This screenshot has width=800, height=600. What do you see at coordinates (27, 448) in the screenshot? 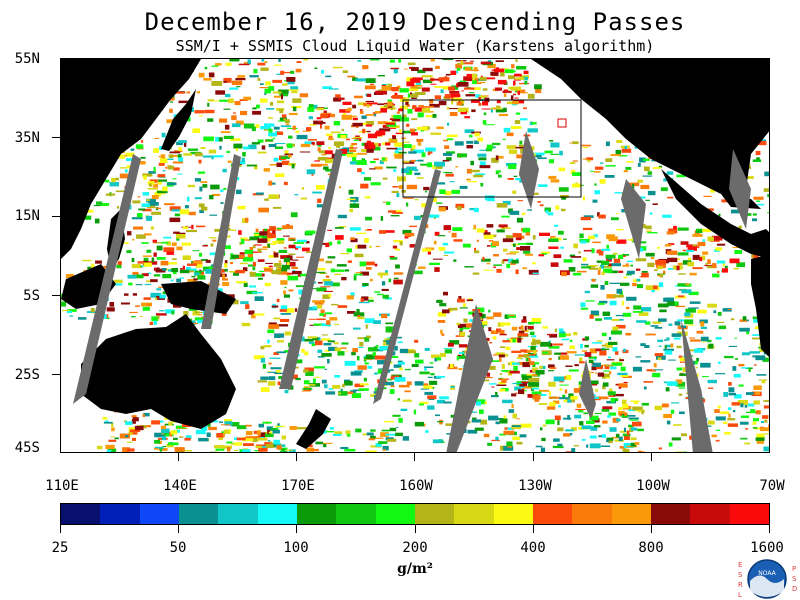
I see `lat-label-45s: 45S` at bounding box center [27, 448].